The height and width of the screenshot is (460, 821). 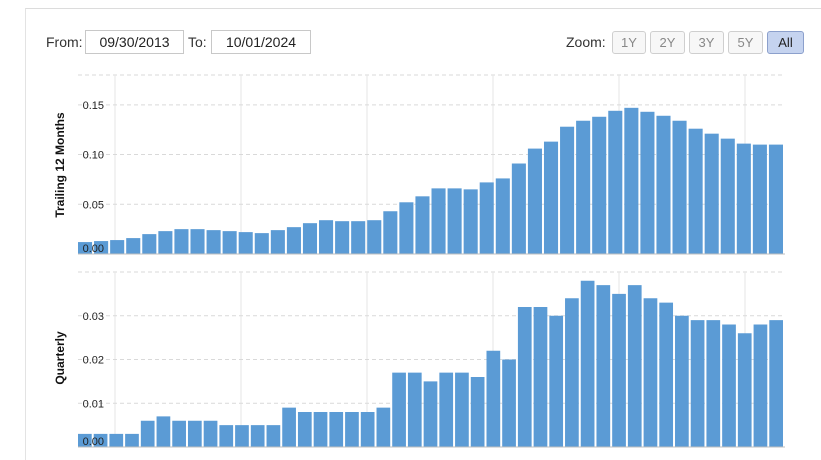 I want to click on y-axis-title: Quarterly, so click(x=60, y=358).